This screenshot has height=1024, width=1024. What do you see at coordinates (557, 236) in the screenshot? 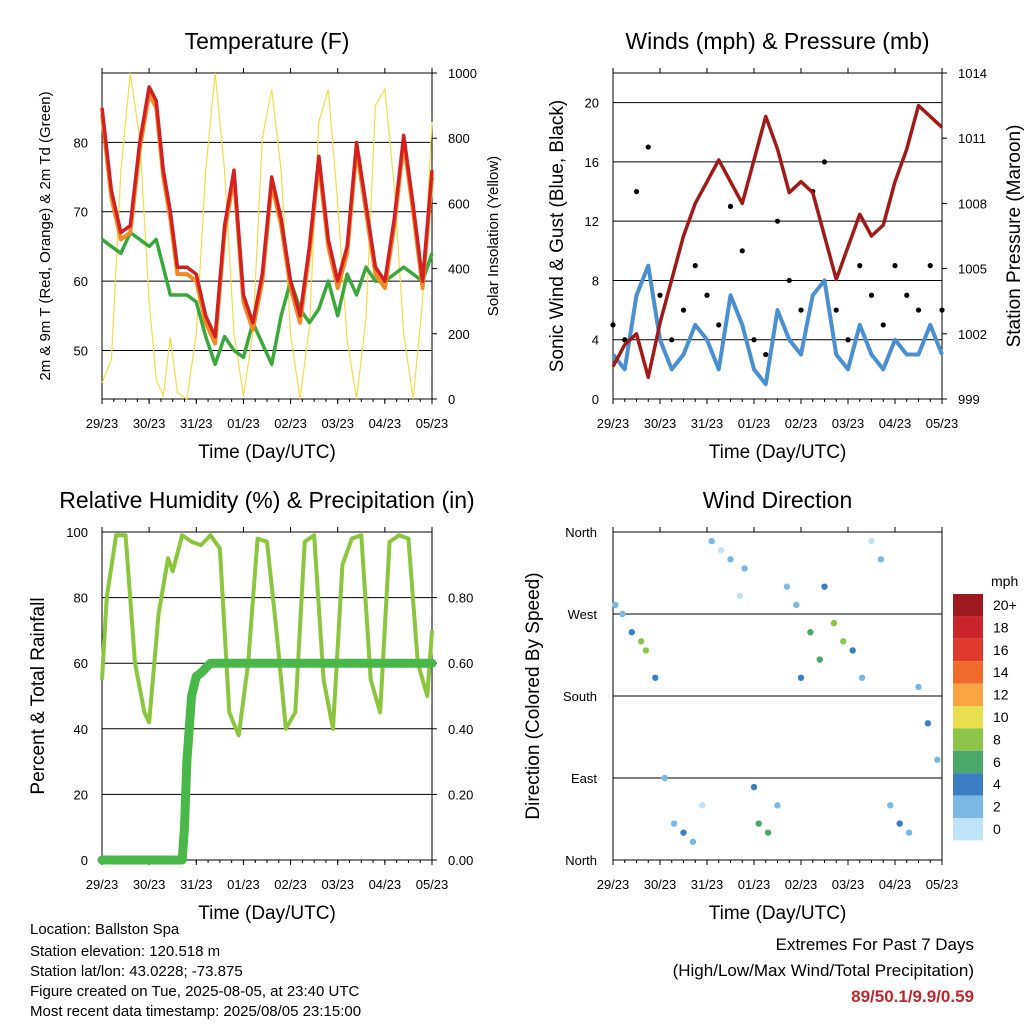
I see `y-axis-label-1: Sonic Wind & Gust (Blue, Black)` at bounding box center [557, 236].